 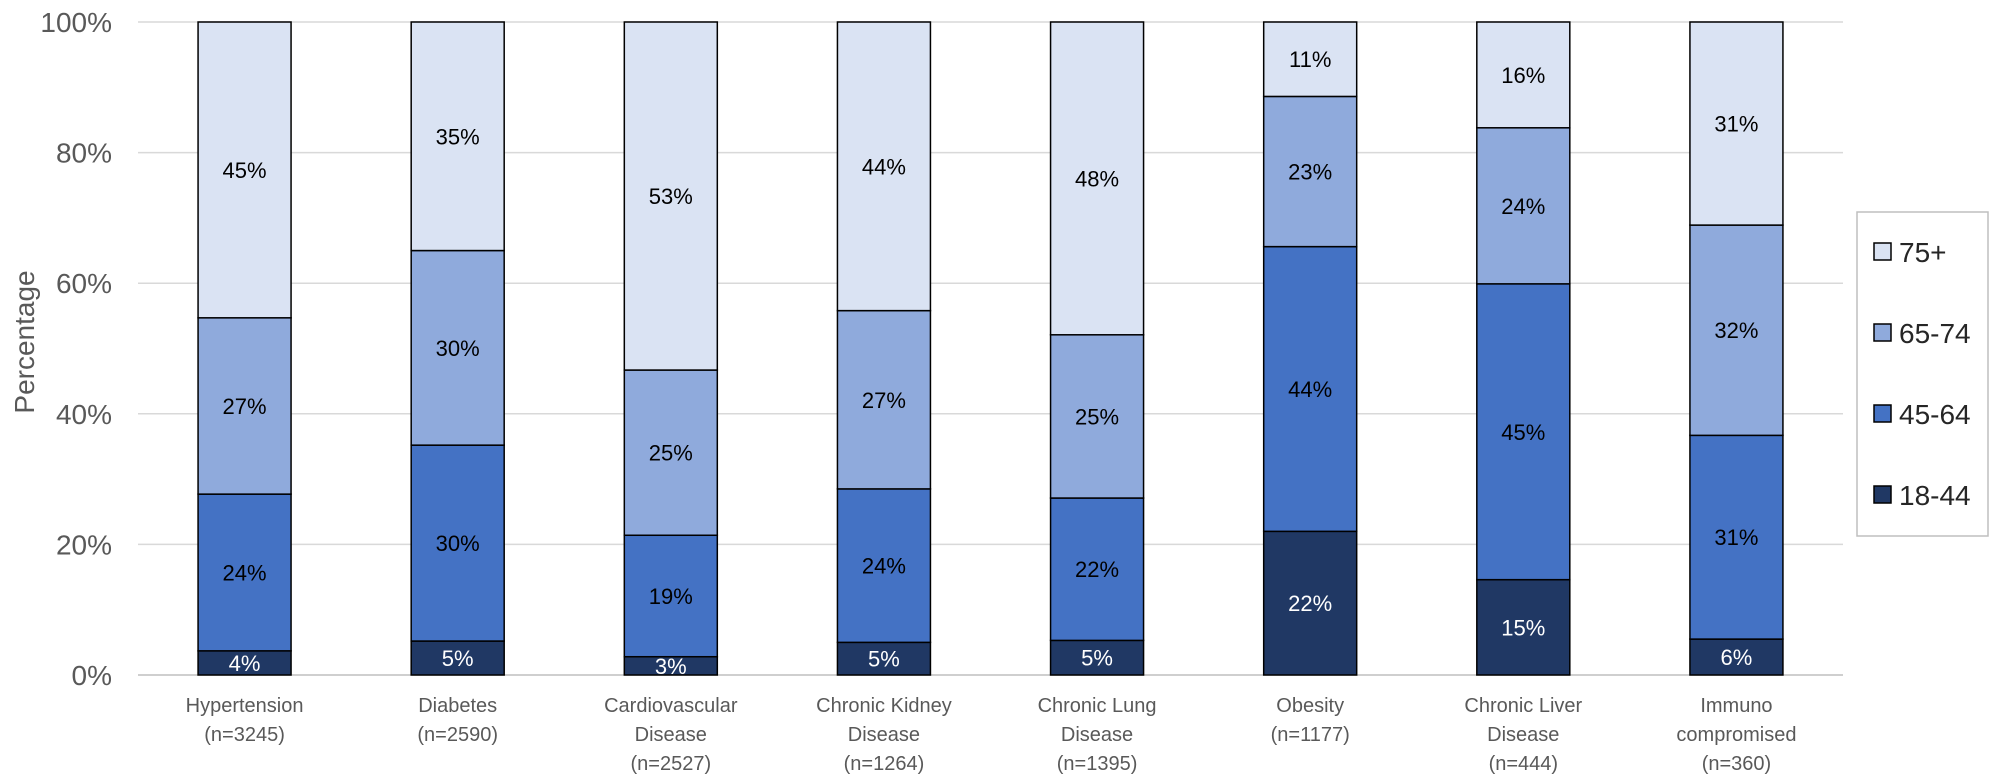 What do you see at coordinates (84, 283) in the screenshot?
I see `y-tick-label: 60%` at bounding box center [84, 283].